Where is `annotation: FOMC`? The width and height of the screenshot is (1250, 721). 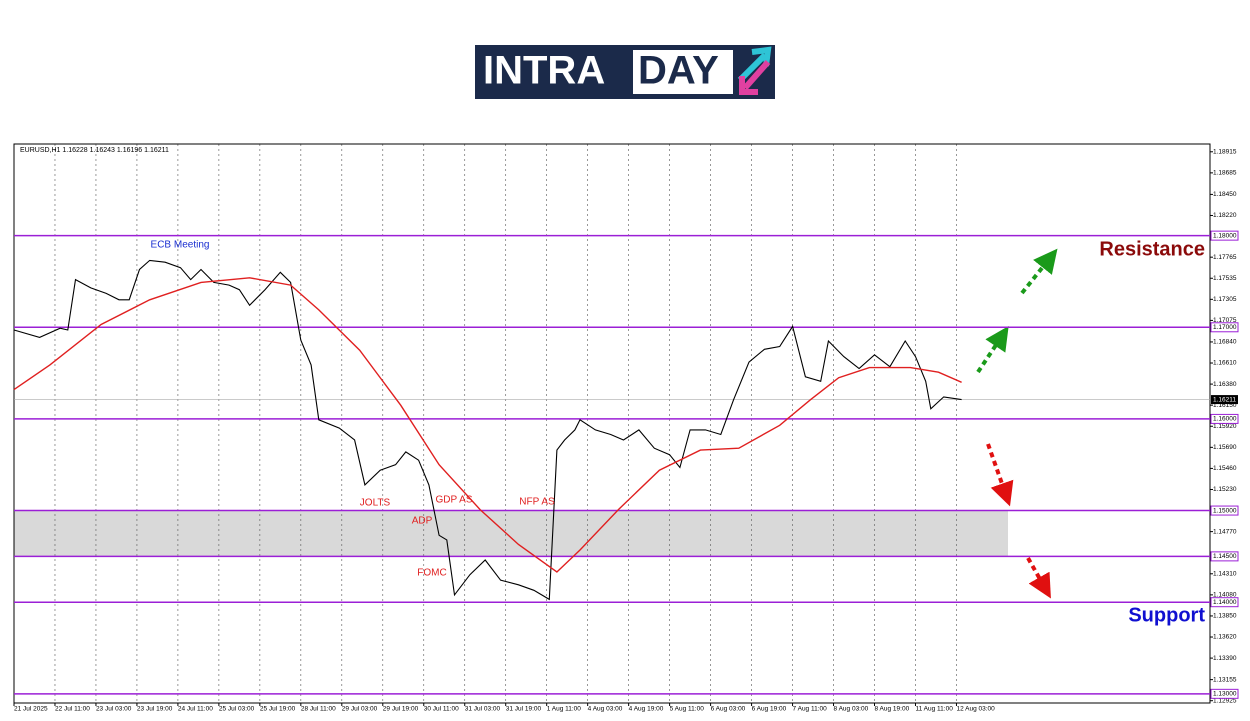 annotation: FOMC is located at coordinates (431, 573).